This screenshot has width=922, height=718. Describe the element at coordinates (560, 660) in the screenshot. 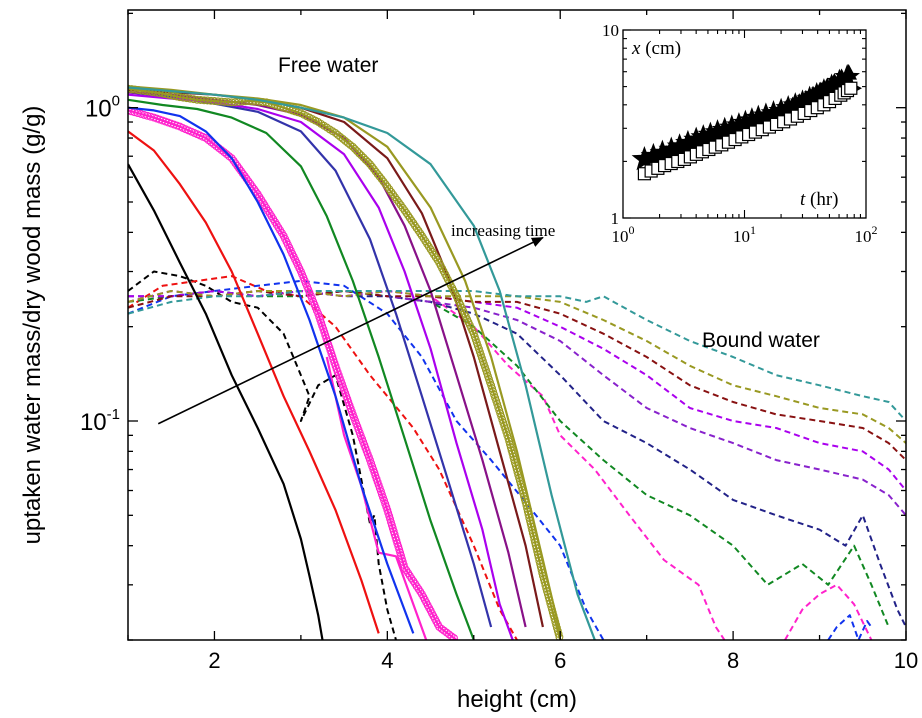

I see `x-tick-label: 6` at that location.